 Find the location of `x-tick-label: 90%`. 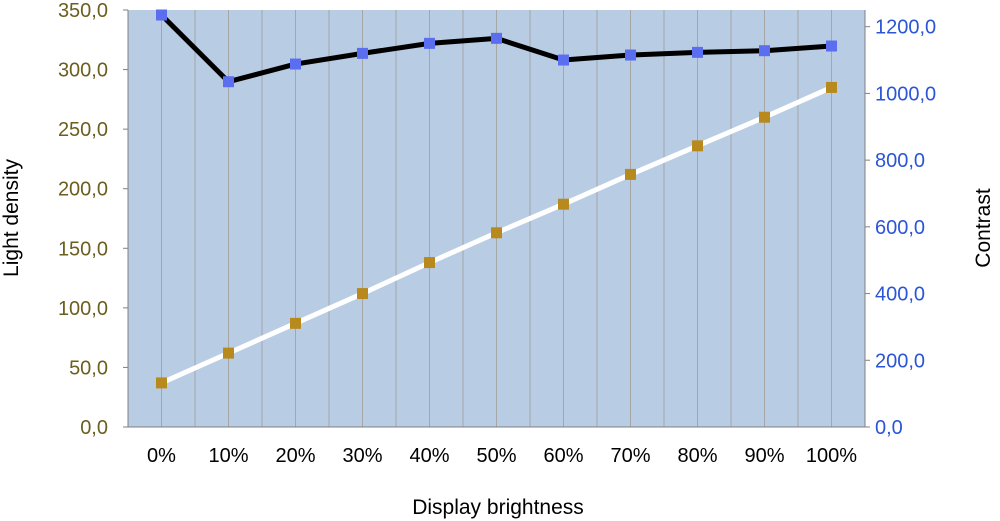

x-tick-label: 90% is located at coordinates (764, 456).